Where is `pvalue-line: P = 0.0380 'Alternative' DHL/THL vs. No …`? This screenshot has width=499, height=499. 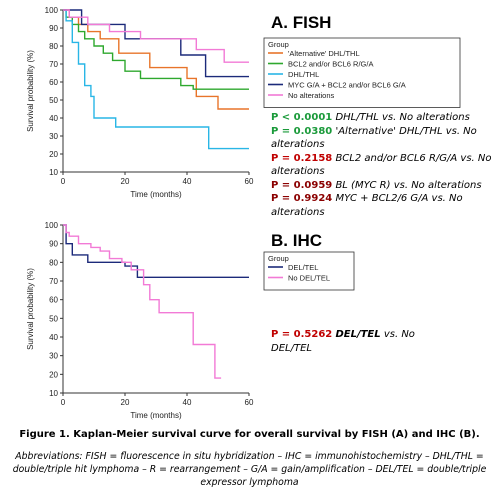 pvalue-line: P = 0.0380 'Alternative' DHL/THL vs. No … is located at coordinates (383, 138).